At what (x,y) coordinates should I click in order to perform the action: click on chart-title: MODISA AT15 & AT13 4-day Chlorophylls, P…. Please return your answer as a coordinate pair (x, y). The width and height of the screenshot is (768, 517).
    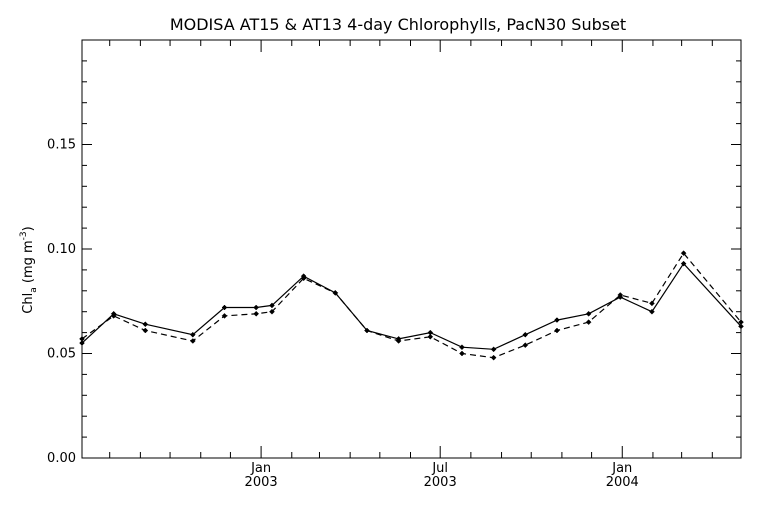
    Looking at the image, I should click on (398, 24).